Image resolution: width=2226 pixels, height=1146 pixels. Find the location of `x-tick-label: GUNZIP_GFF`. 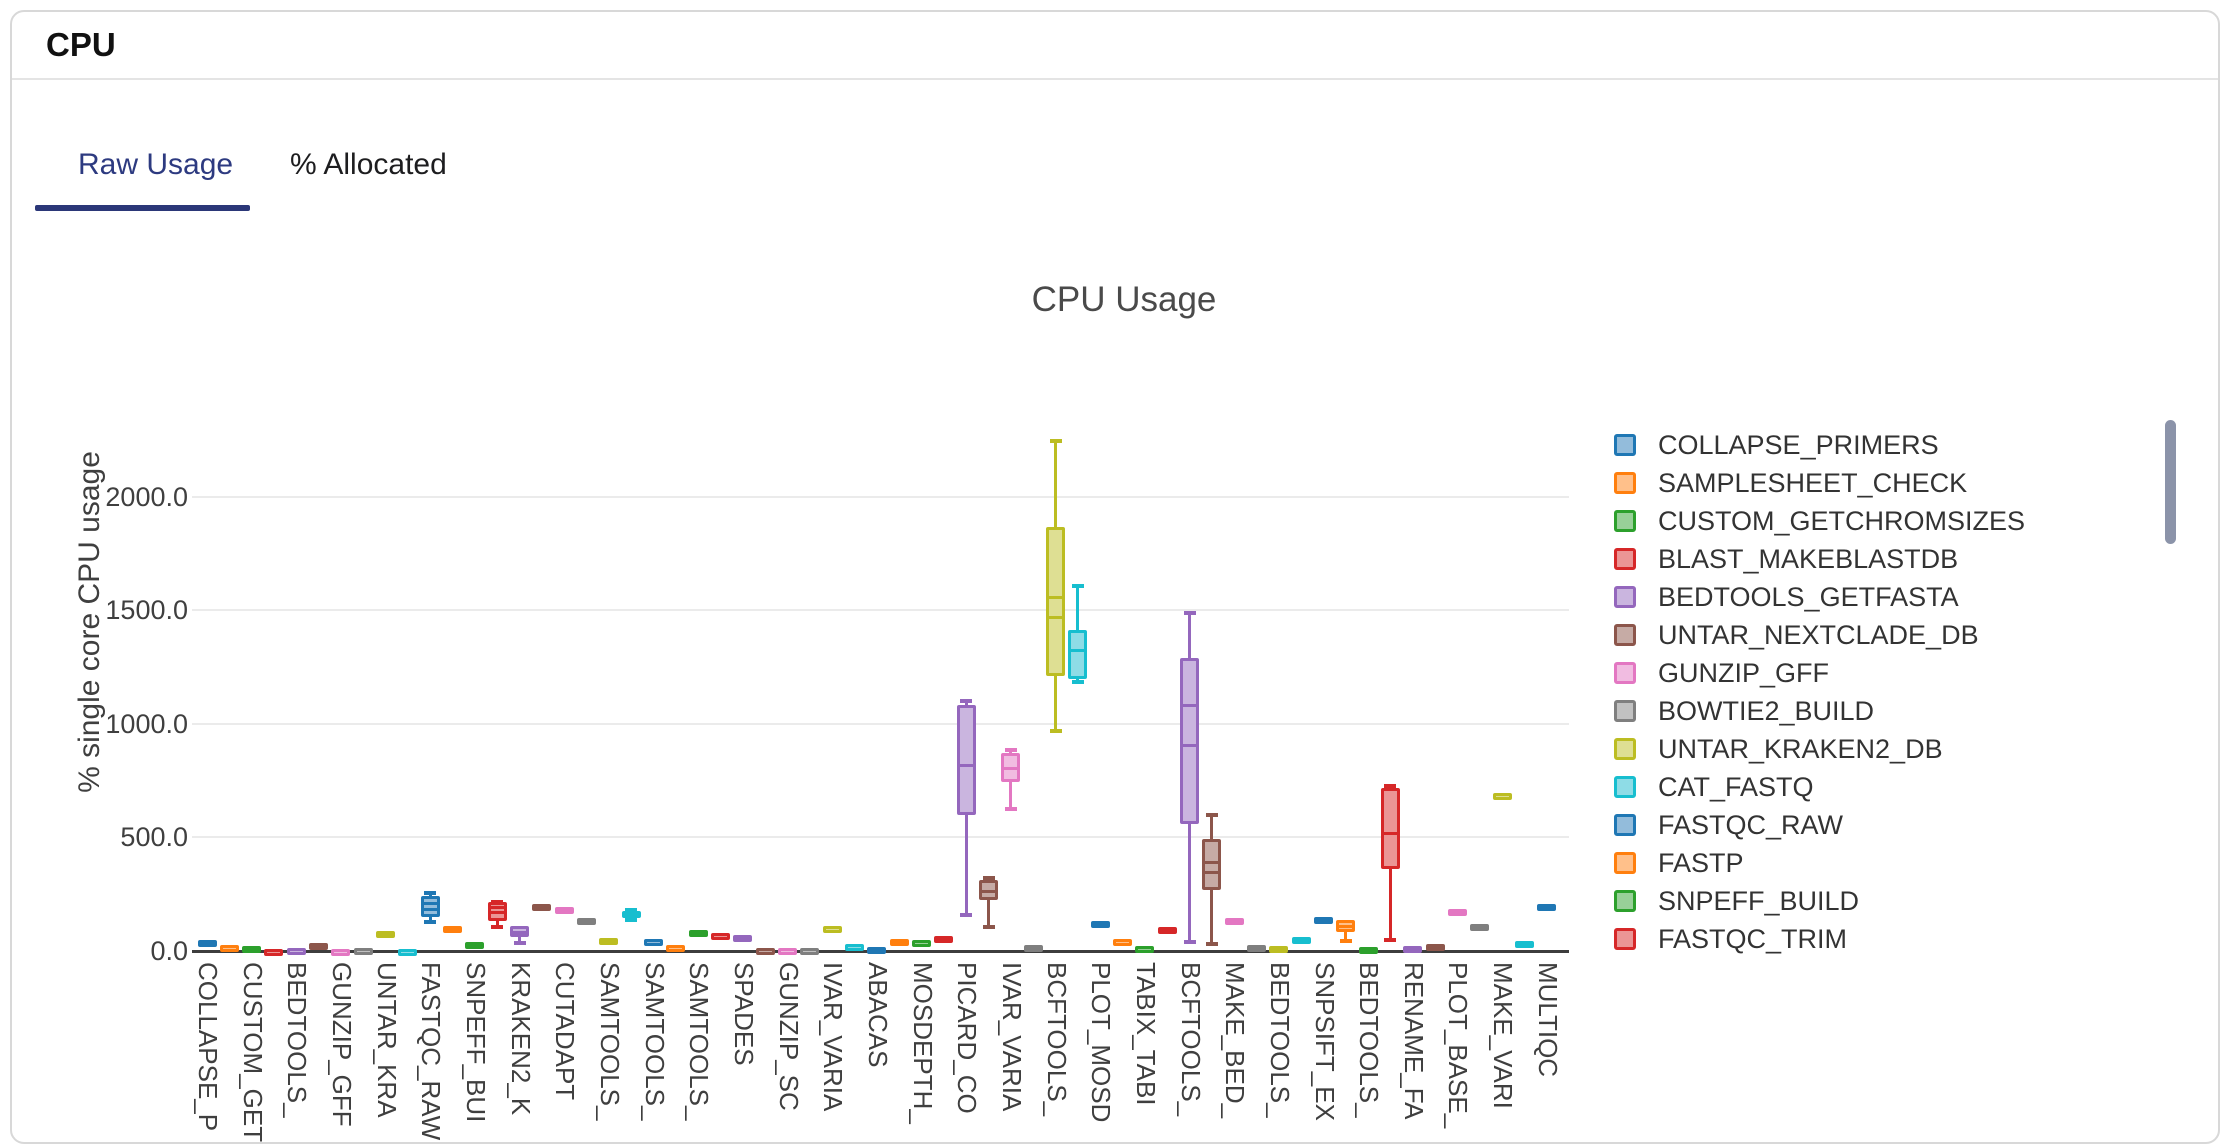

x-tick-label: GUNZIP_GFF is located at coordinates (341, 1044).